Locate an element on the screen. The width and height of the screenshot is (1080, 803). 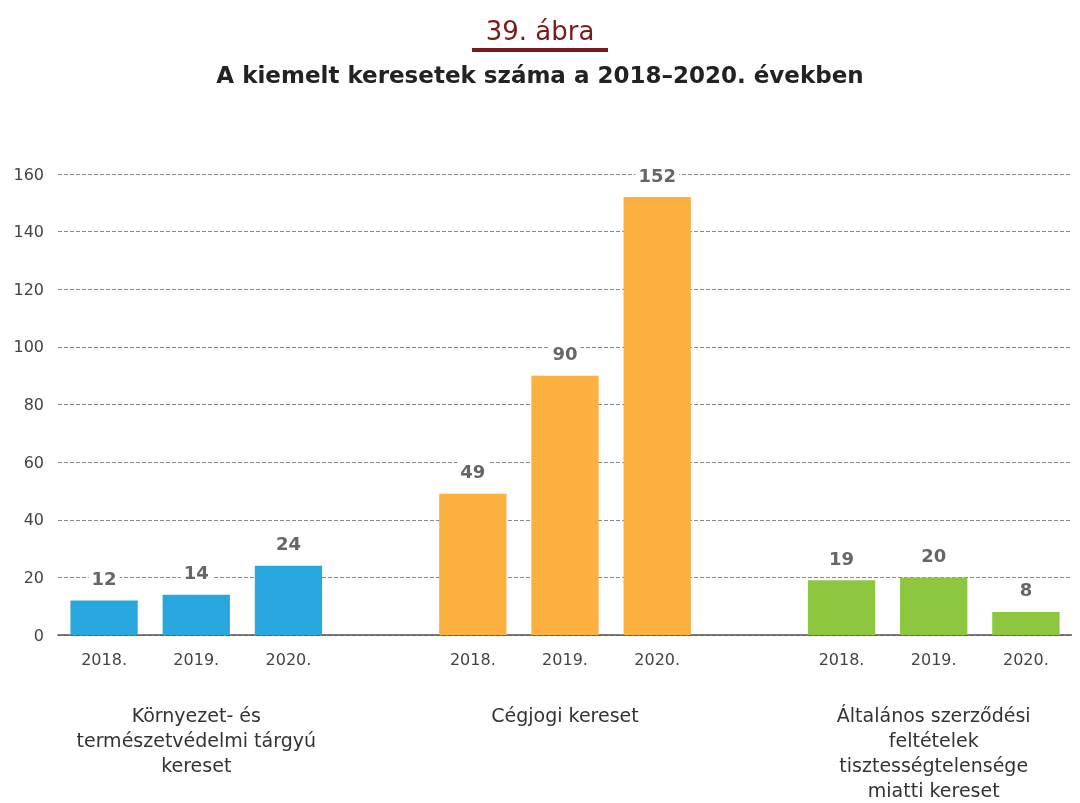
y-tick-label: 20 is located at coordinates (33, 577).